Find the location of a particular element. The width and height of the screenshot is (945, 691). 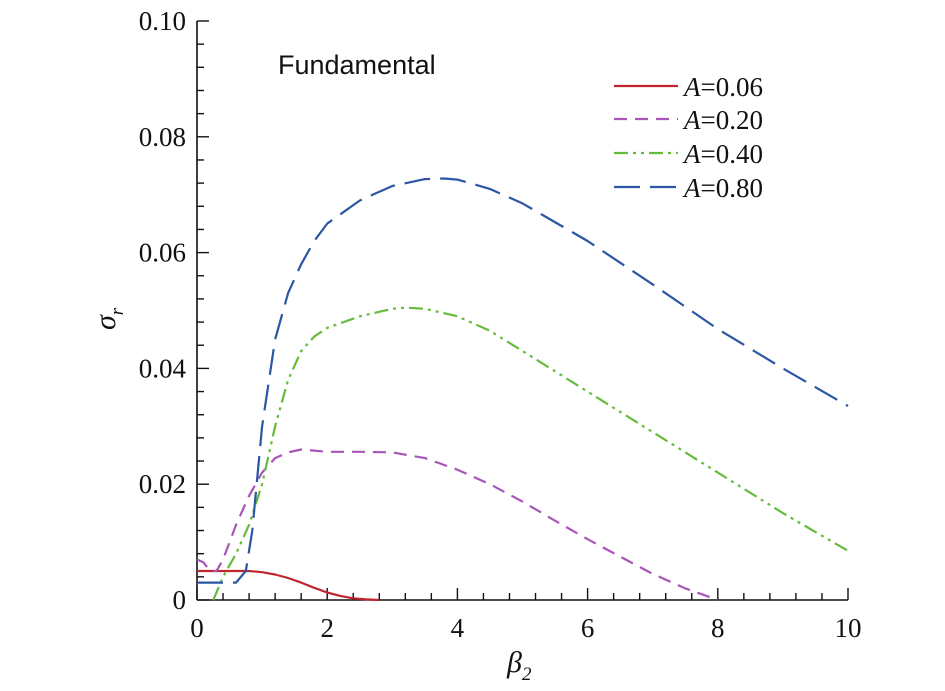

legend-label-4: A=0.80 is located at coordinates (722, 188).